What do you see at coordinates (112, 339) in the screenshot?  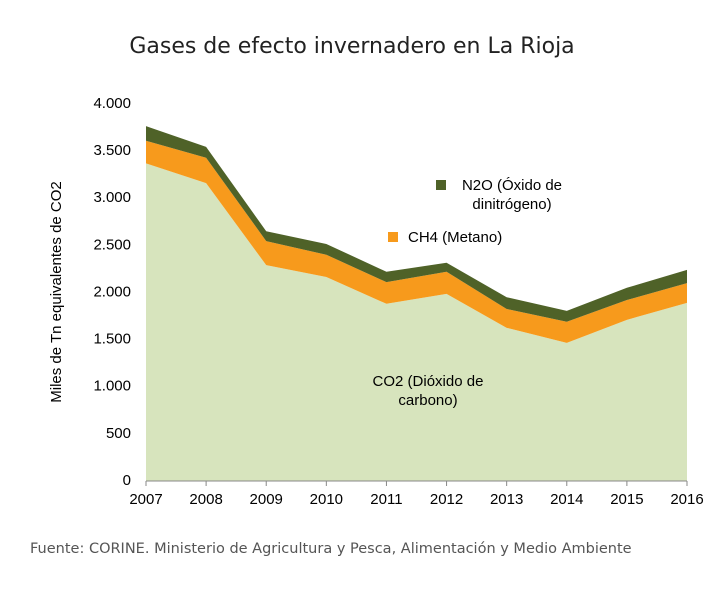 I see `y-tick-label: 1.500` at bounding box center [112, 339].